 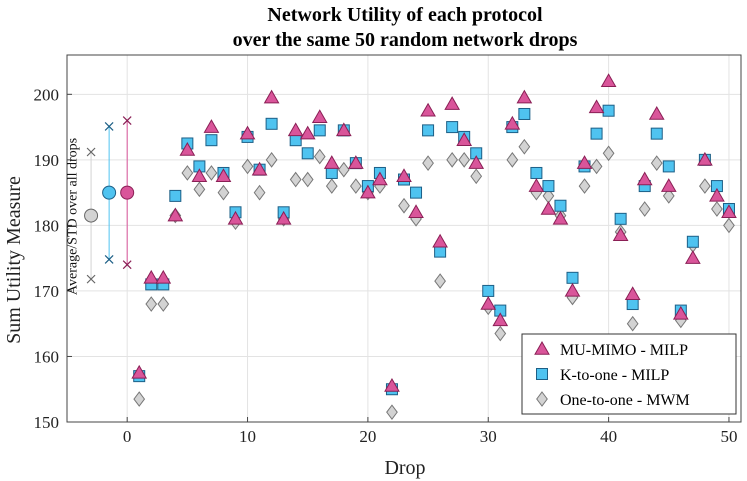 I want to click on y-tick-label: 160, so click(x=47, y=356).